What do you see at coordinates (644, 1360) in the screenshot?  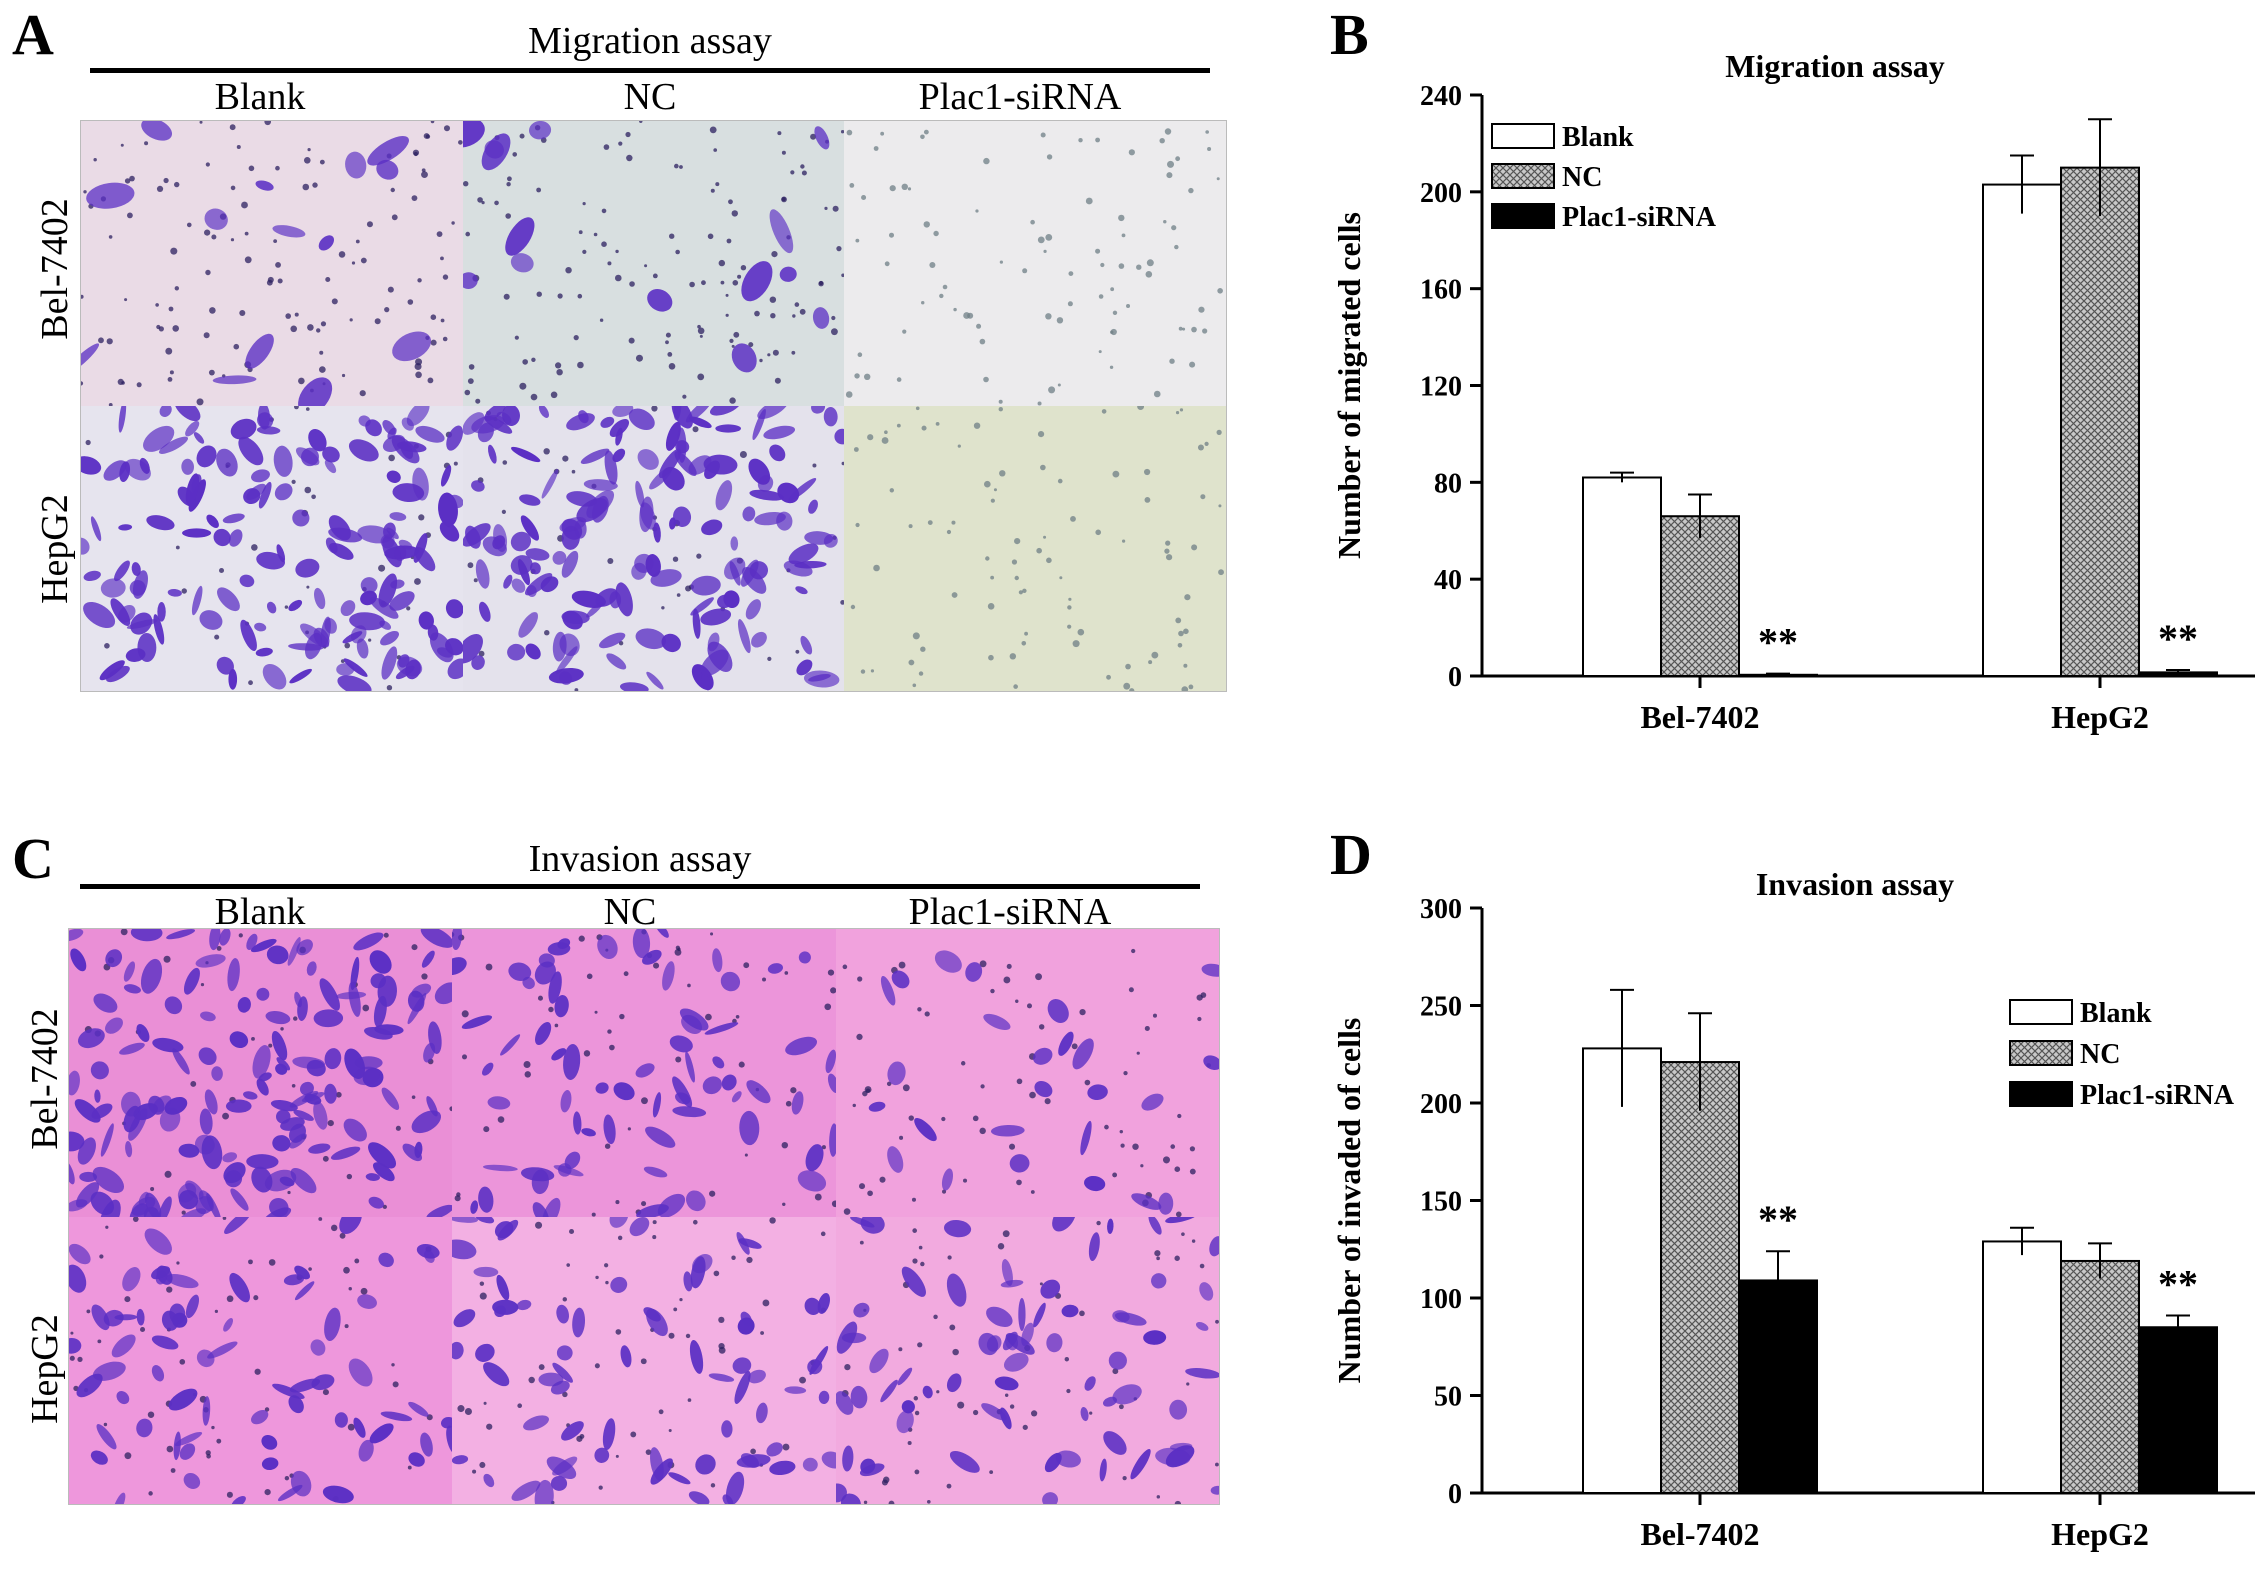 I see `invasion-micrograph-hepg2-nc` at bounding box center [644, 1360].